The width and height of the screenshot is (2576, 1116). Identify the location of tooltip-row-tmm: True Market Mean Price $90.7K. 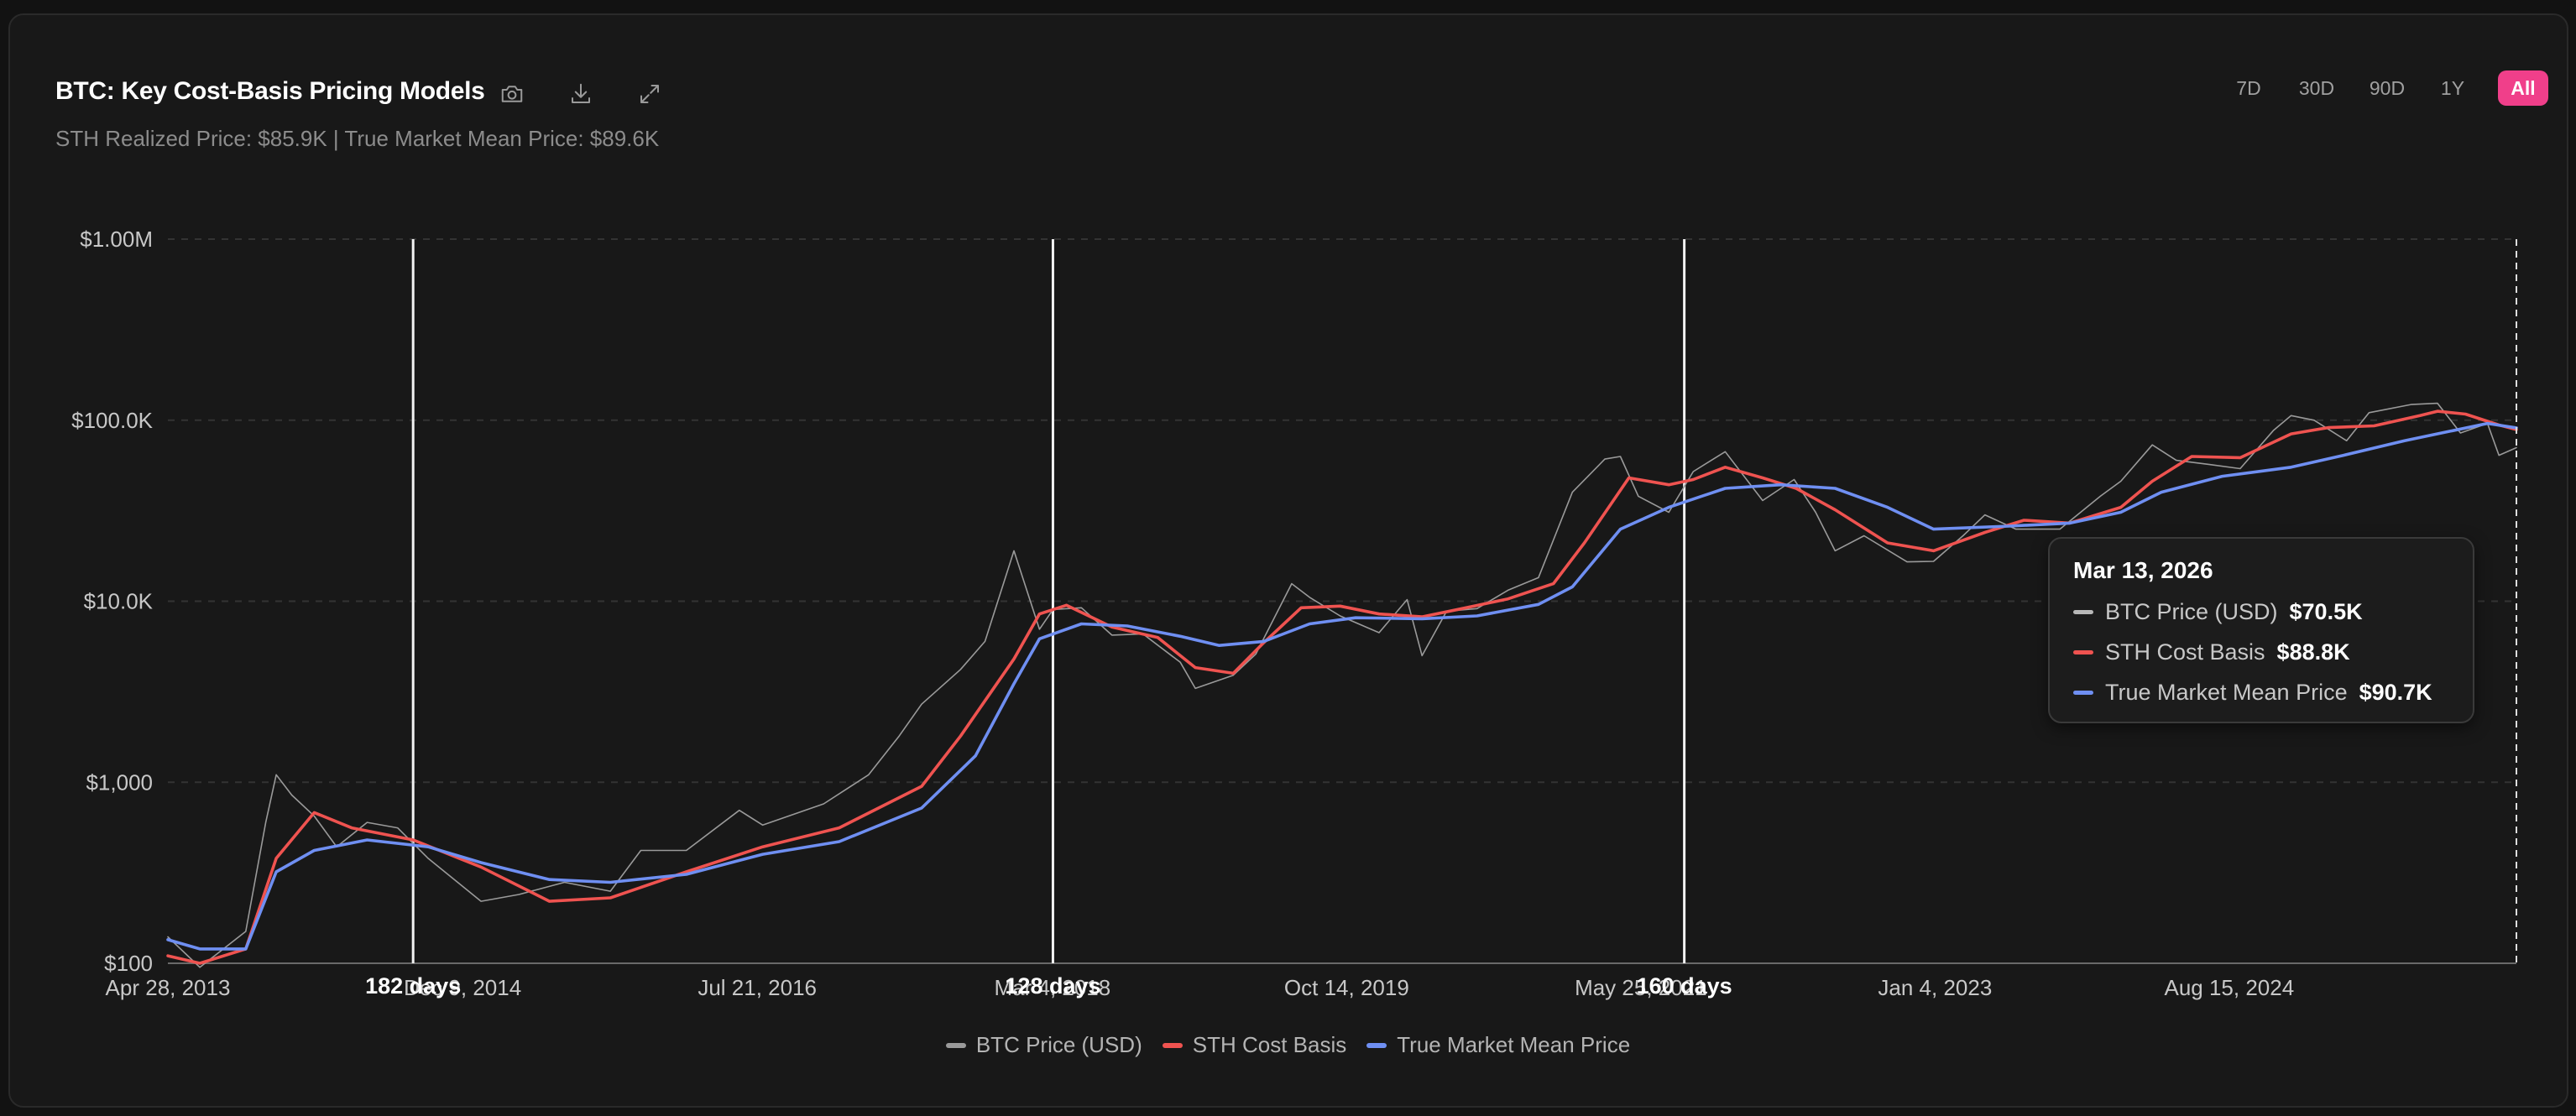
(2252, 692).